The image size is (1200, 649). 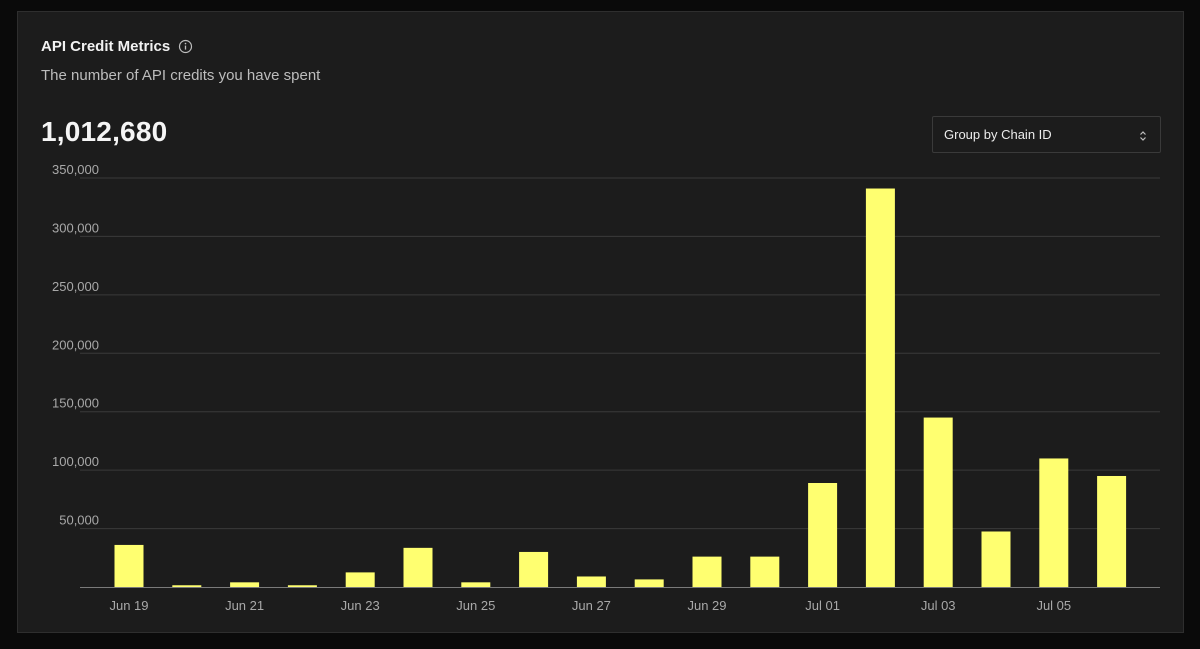 I want to click on total-credits-value: 1,012,680, so click(x=104, y=131).